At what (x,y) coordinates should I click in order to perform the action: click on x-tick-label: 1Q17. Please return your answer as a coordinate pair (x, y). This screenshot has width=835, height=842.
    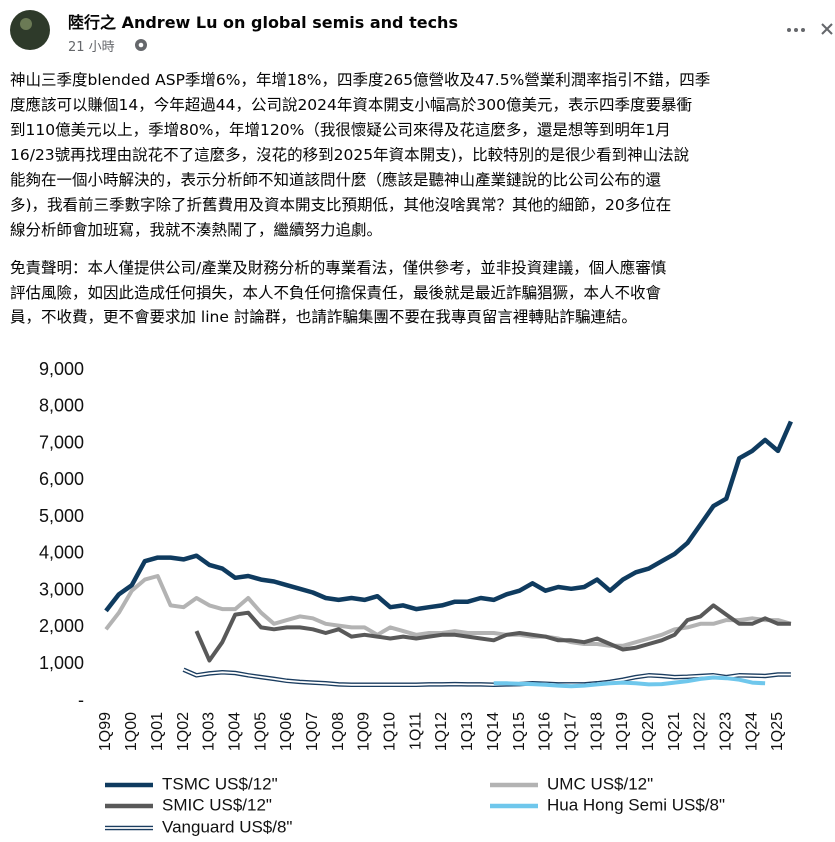
    Looking at the image, I should click on (570, 731).